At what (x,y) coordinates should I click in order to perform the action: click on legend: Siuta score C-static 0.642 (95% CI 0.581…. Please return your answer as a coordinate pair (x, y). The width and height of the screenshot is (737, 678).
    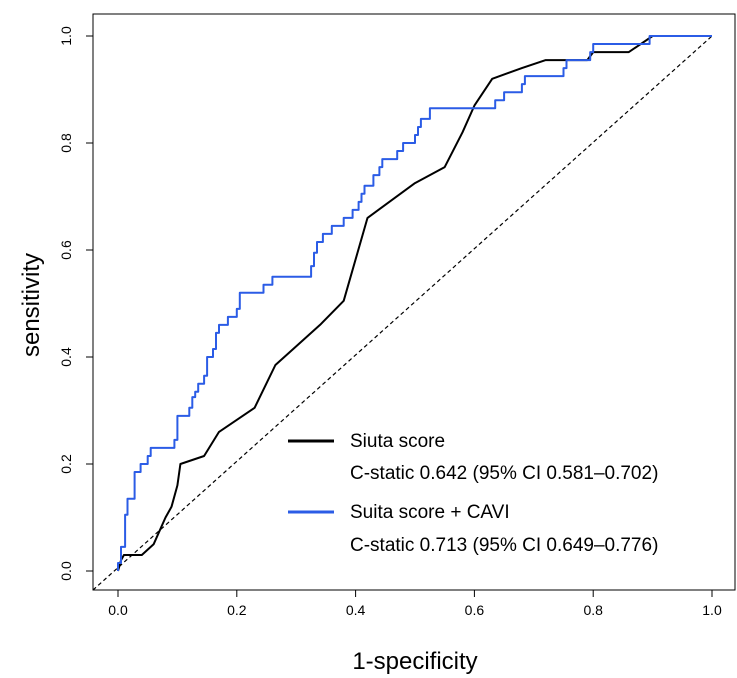
    Looking at the image, I should click on (473, 493).